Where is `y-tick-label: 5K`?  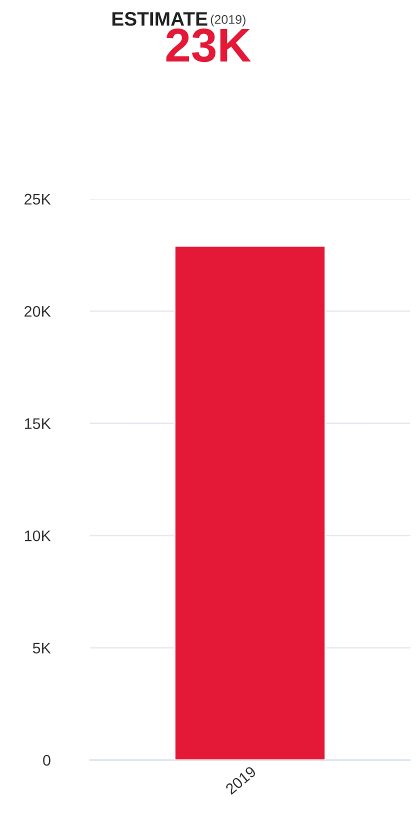
y-tick-label: 5K is located at coordinates (41, 648).